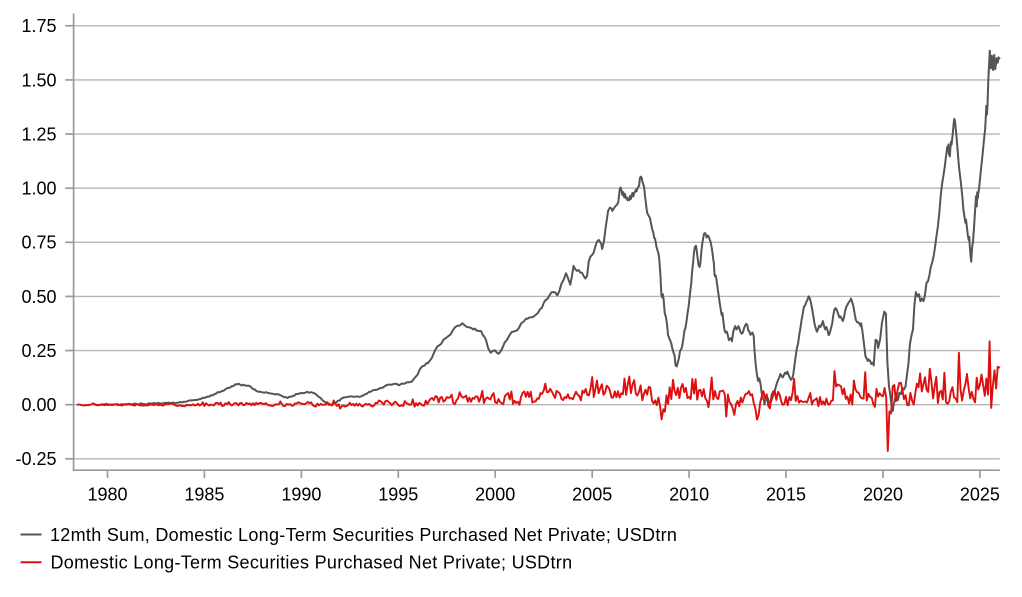 This screenshot has width=1022, height=597. Describe the element at coordinates (398, 494) in the screenshot. I see `svg-text: 1995` at that location.